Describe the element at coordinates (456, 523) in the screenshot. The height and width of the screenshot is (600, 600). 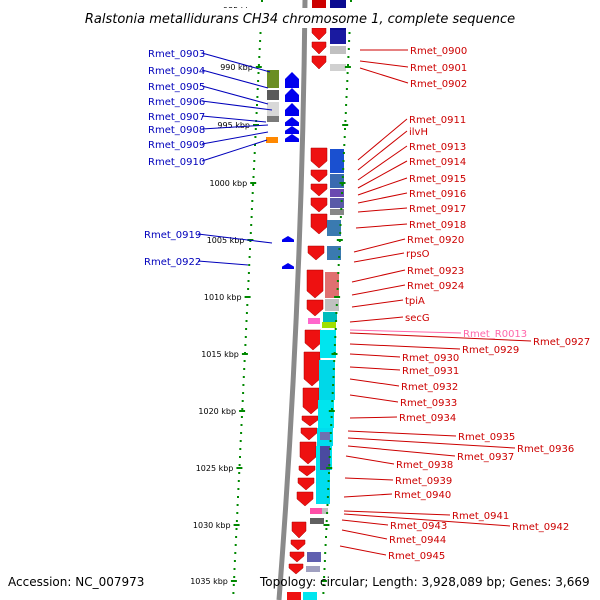
I see `gene-label-right: Rmet_0942` at that location.